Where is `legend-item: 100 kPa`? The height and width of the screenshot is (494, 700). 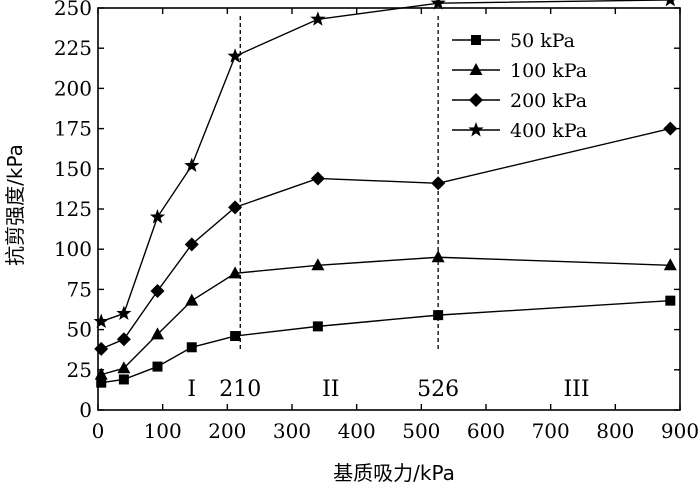
legend-item: 100 kPa is located at coordinates (519, 71).